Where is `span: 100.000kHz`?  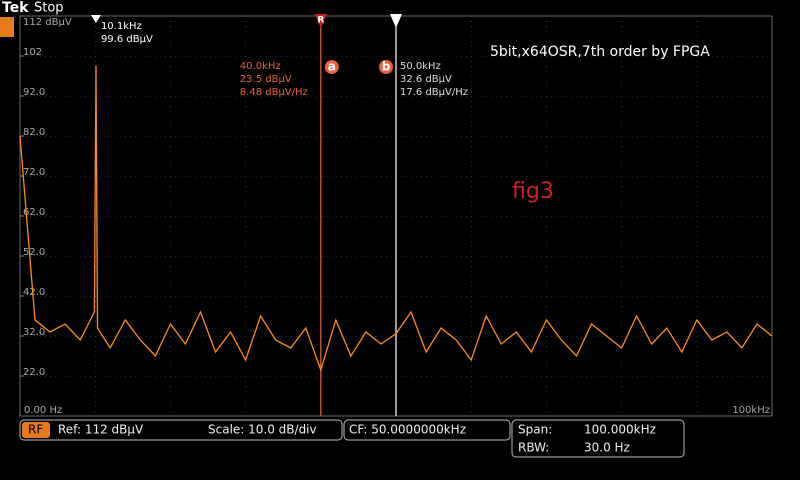 span: 100.000kHz is located at coordinates (620, 430).